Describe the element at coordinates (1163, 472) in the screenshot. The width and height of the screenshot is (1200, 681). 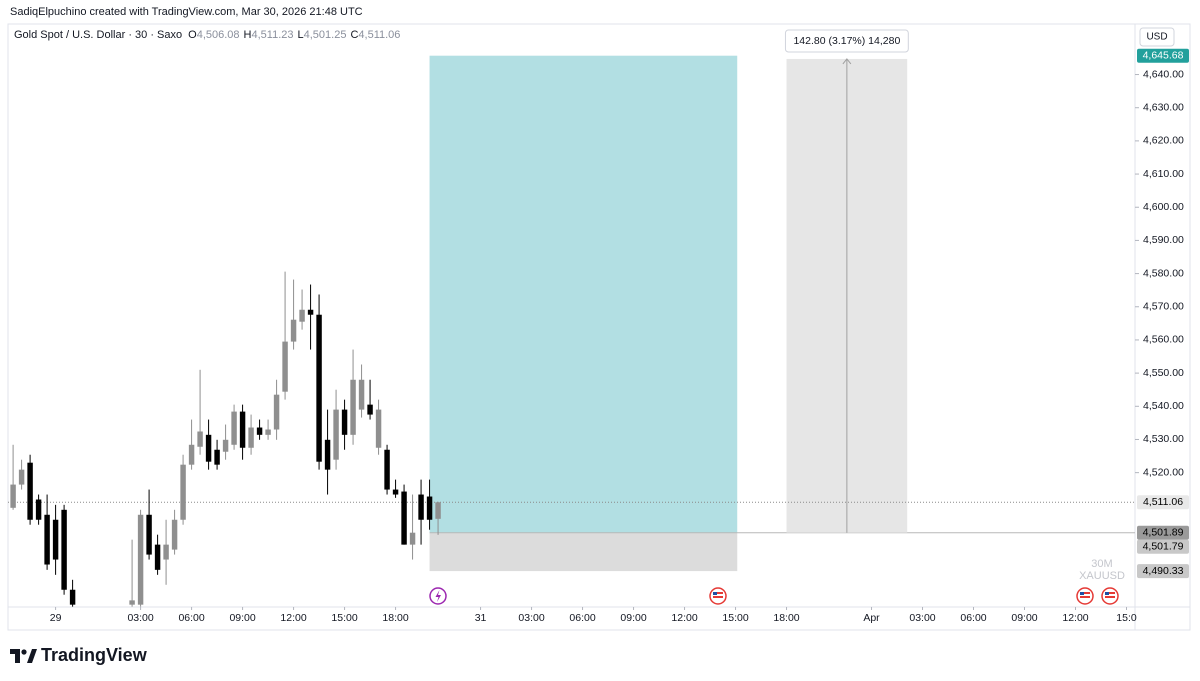
I see `y-tick-label: 4,520.00` at that location.